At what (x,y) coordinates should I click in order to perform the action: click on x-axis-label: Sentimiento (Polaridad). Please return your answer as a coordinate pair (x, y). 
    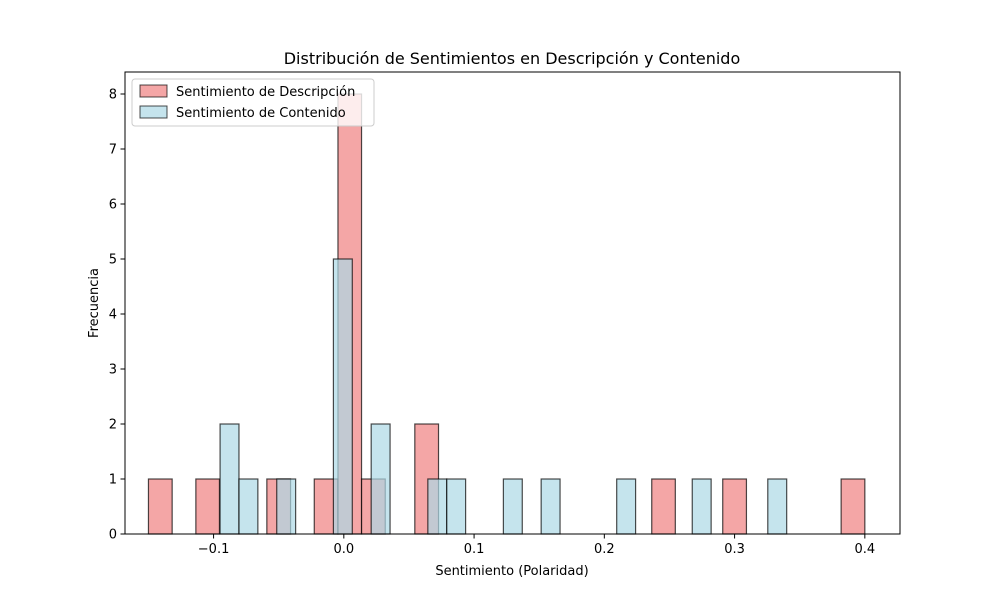
    Looking at the image, I should click on (511, 571).